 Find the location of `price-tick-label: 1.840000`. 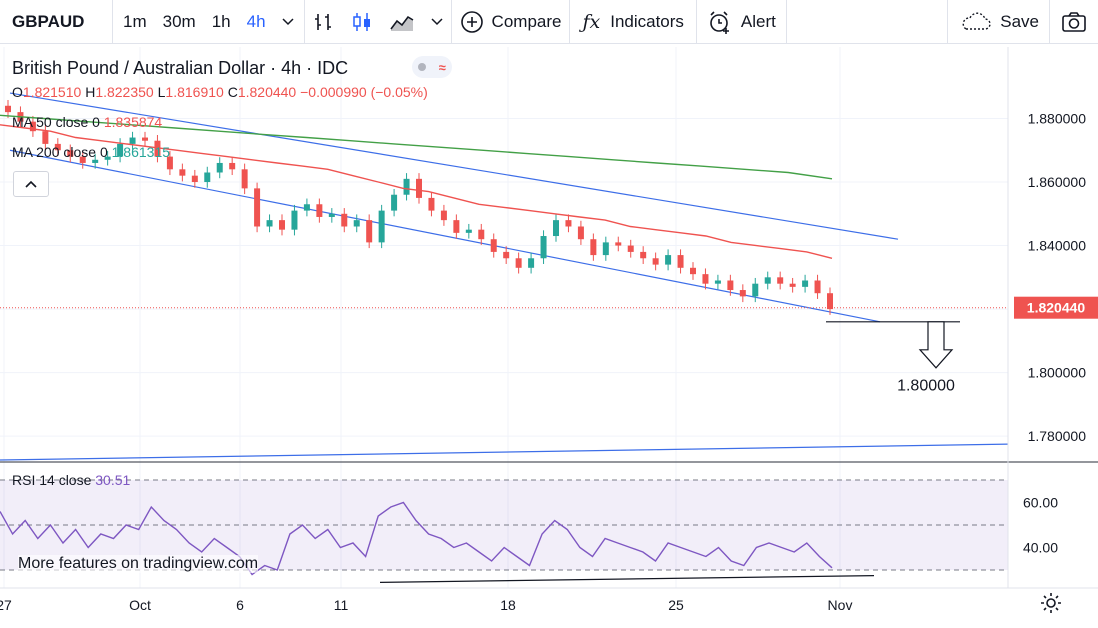

price-tick-label: 1.840000 is located at coordinates (1057, 246).